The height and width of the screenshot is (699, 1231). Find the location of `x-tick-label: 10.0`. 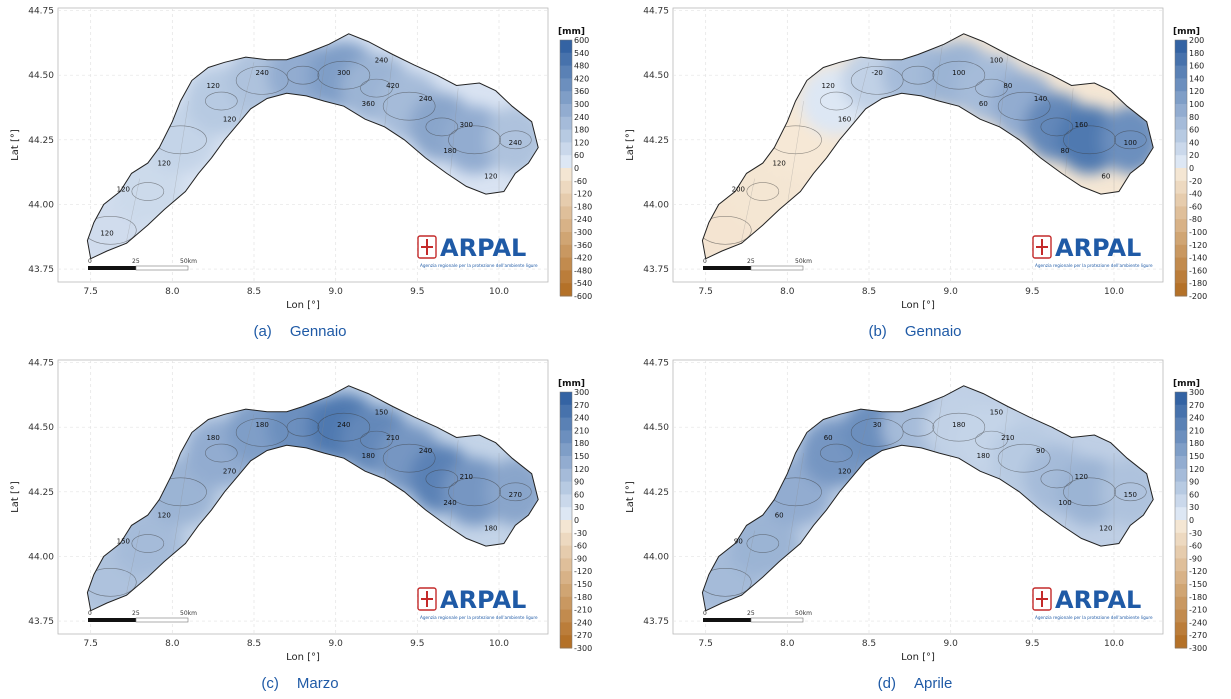

x-tick-label: 10.0 is located at coordinates (499, 292).